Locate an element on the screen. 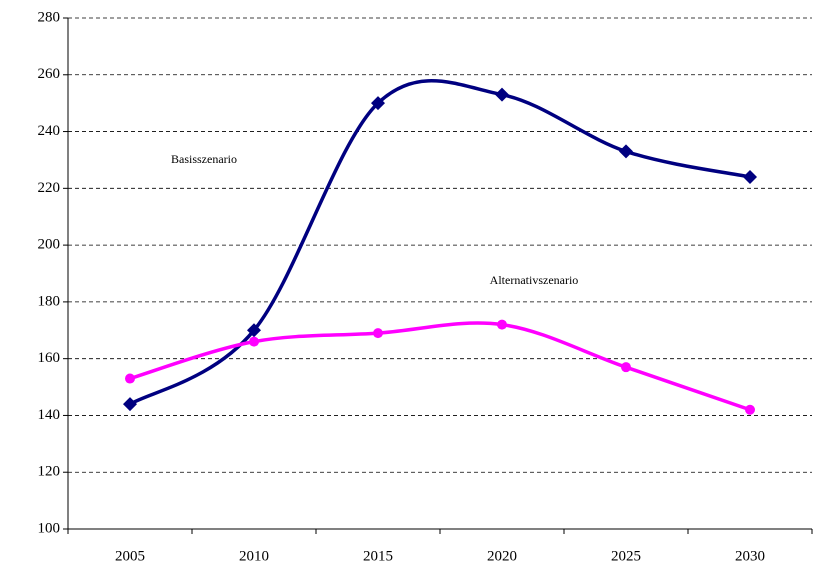 This screenshot has width=817, height=572. y-tick-label: 160 is located at coordinates (49, 358).